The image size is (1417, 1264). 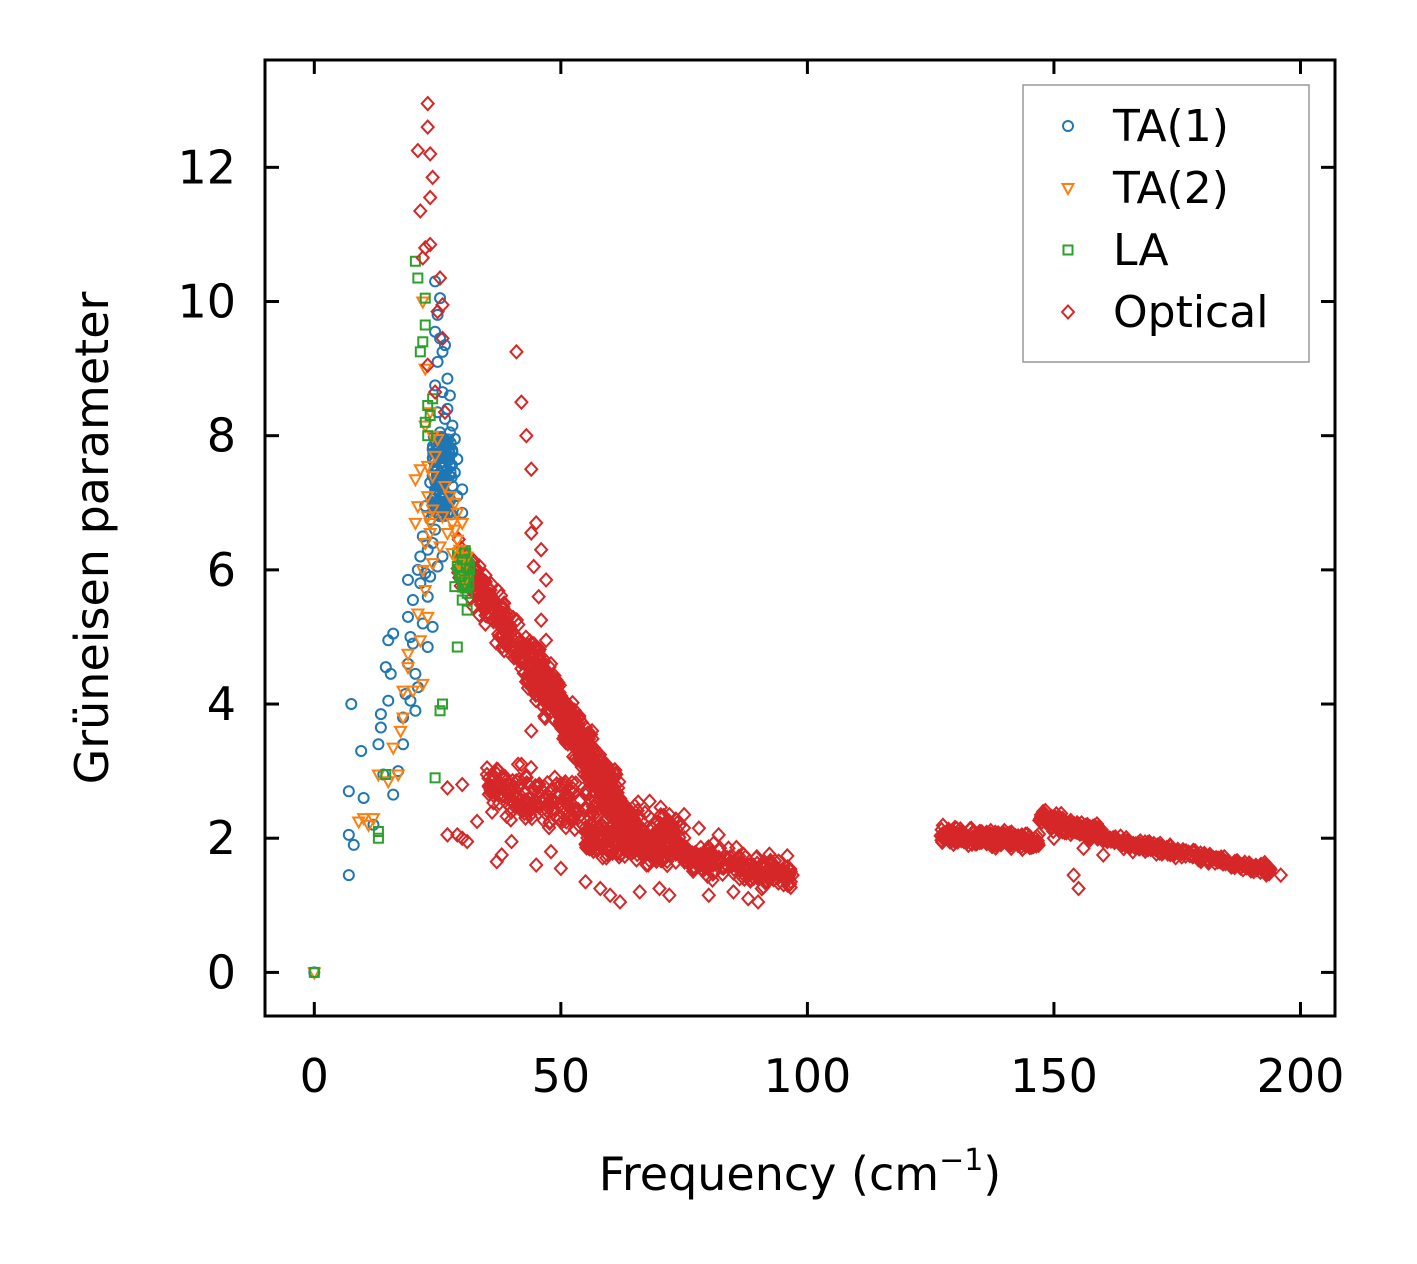 What do you see at coordinates (992, 1174) in the screenshot?
I see `x-axis-title-close: )` at bounding box center [992, 1174].